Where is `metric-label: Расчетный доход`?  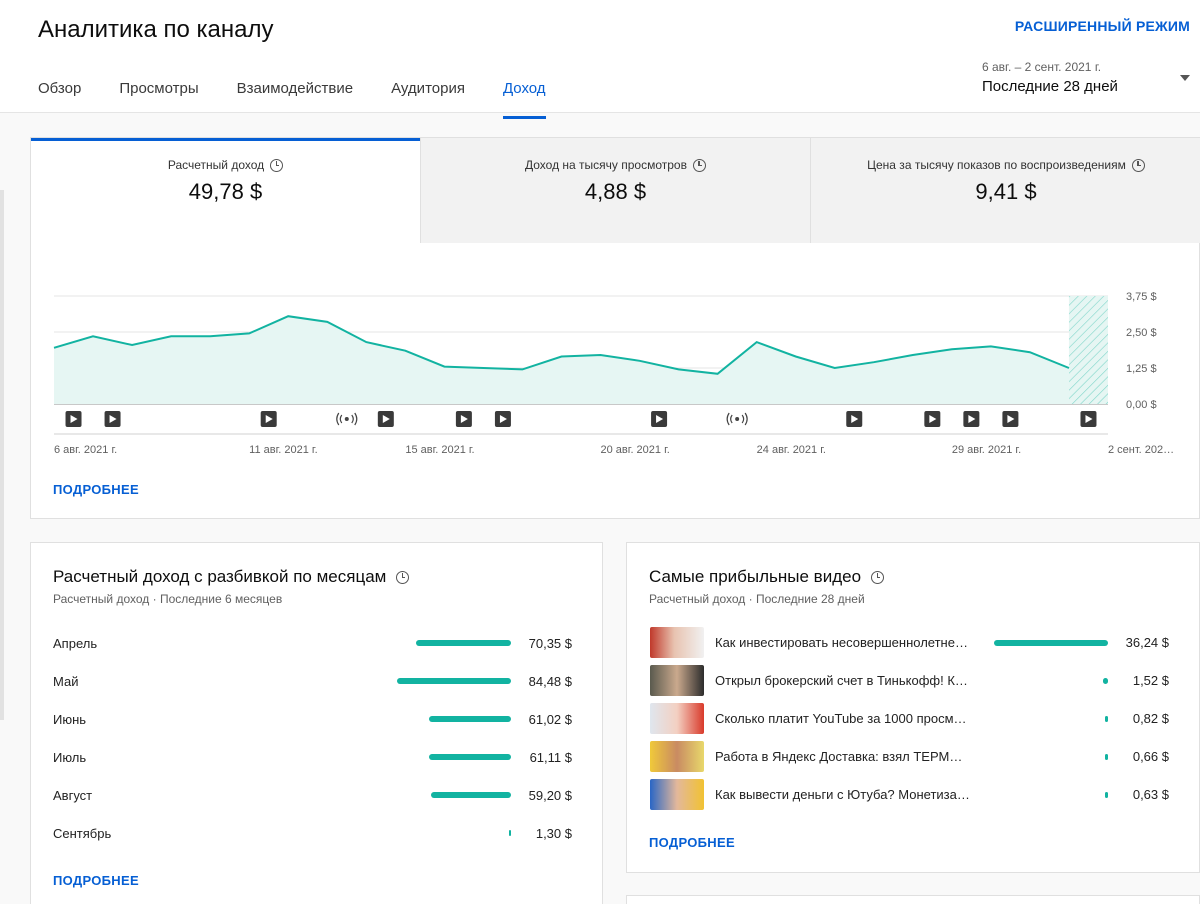
metric-label: Расчетный доход is located at coordinates (216, 165).